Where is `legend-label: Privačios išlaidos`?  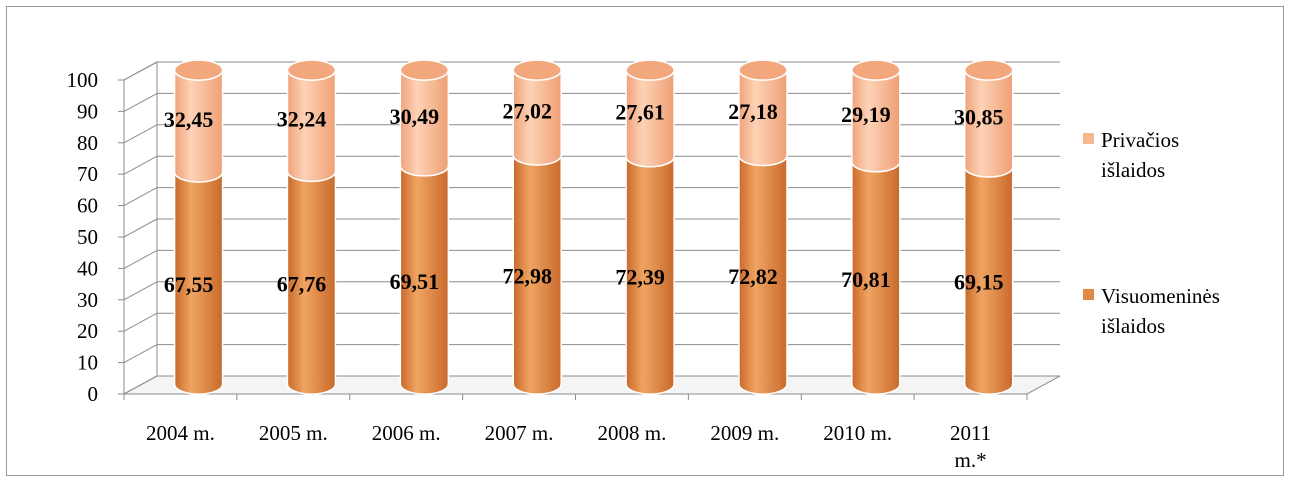
legend-label: Privačios išlaidos is located at coordinates (1140, 155).